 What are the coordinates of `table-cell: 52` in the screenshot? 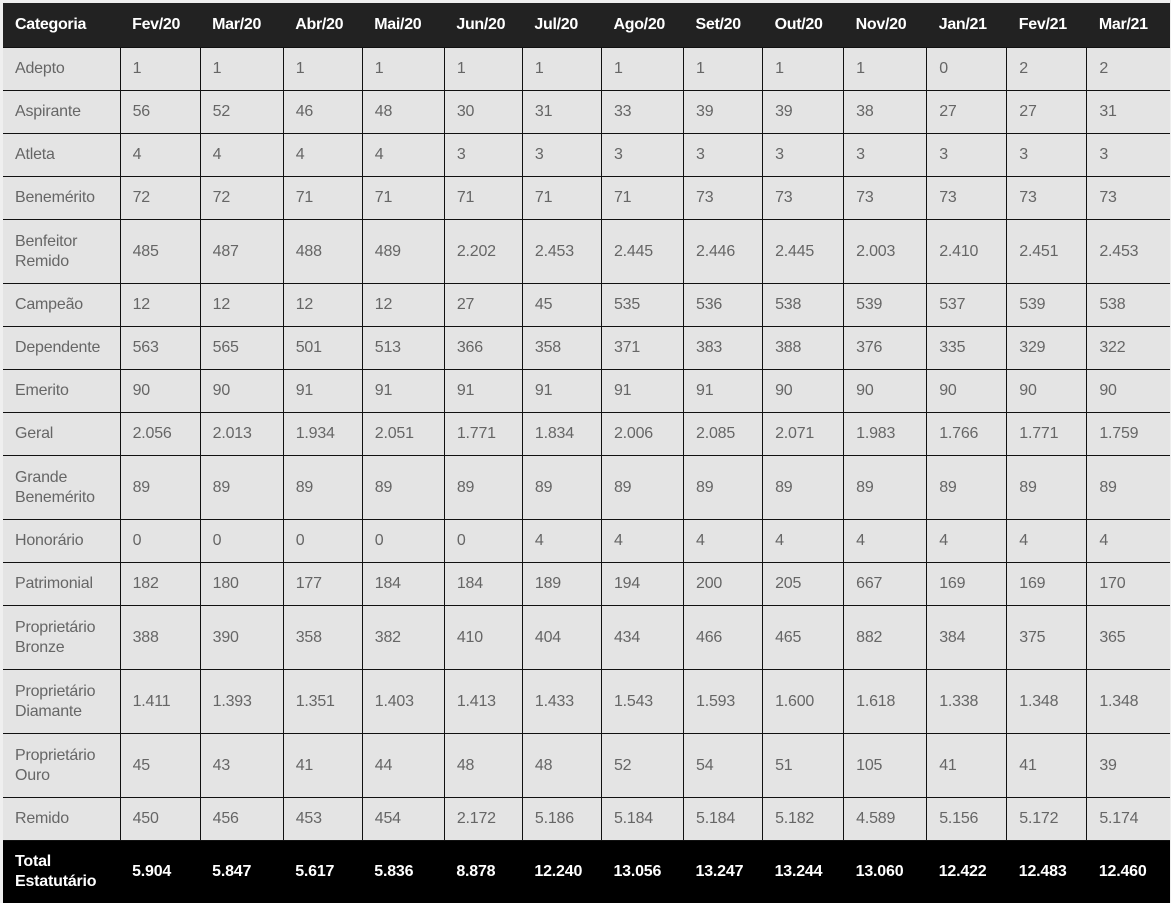 It's located at (241, 112).